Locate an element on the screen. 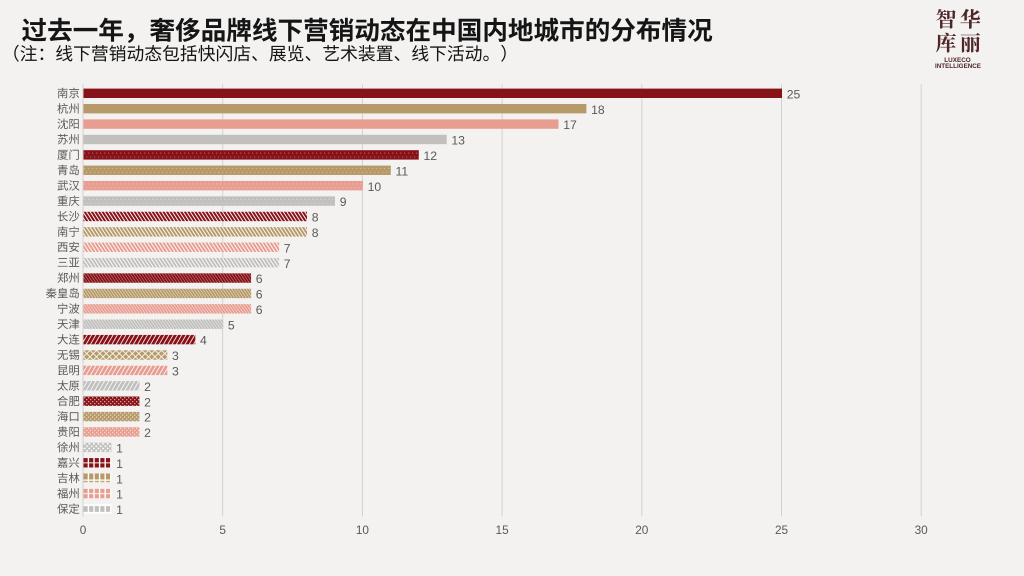  svg-text: 0 is located at coordinates (83, 530).